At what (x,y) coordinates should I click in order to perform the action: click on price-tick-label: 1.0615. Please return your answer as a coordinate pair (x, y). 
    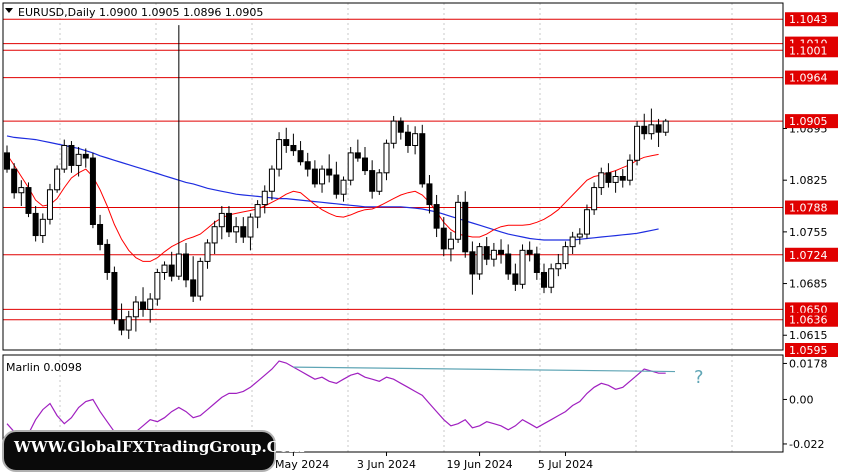
    Looking at the image, I should click on (808, 335).